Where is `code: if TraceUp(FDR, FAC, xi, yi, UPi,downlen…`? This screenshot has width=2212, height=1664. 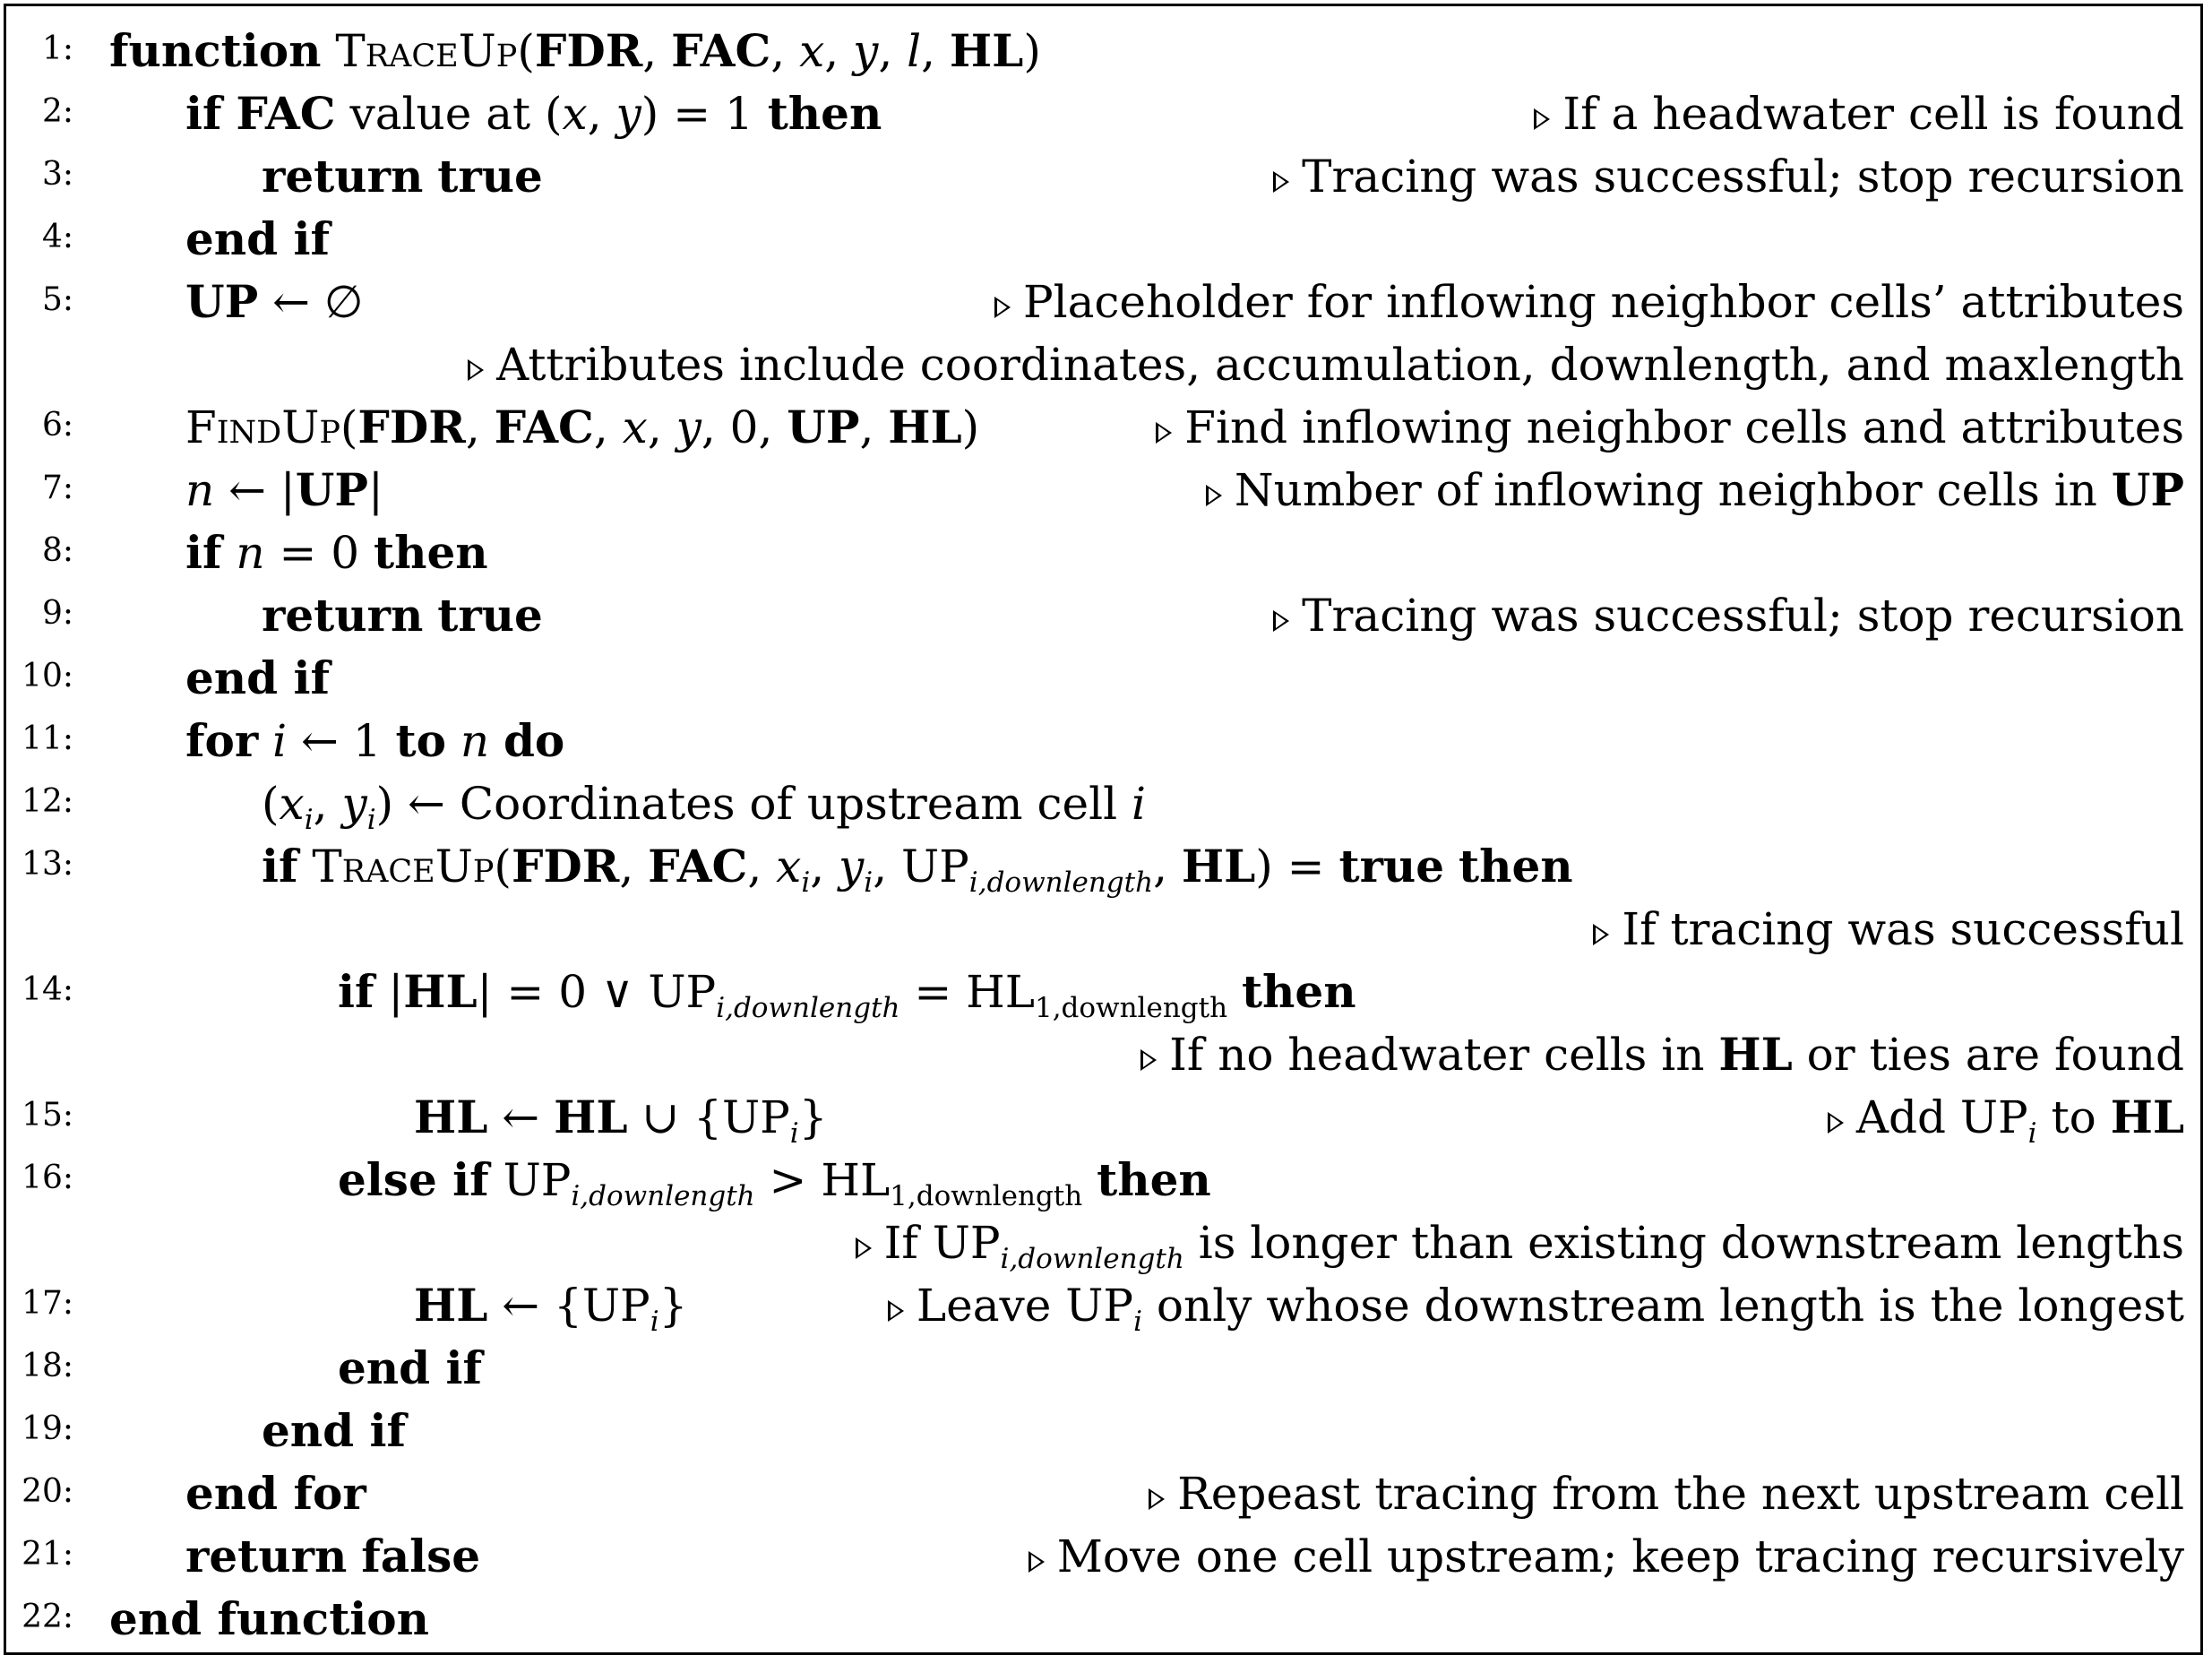 code: if TraceUp(FDR, FAC, xi, yi, UPi,downlen… is located at coordinates (917, 869).